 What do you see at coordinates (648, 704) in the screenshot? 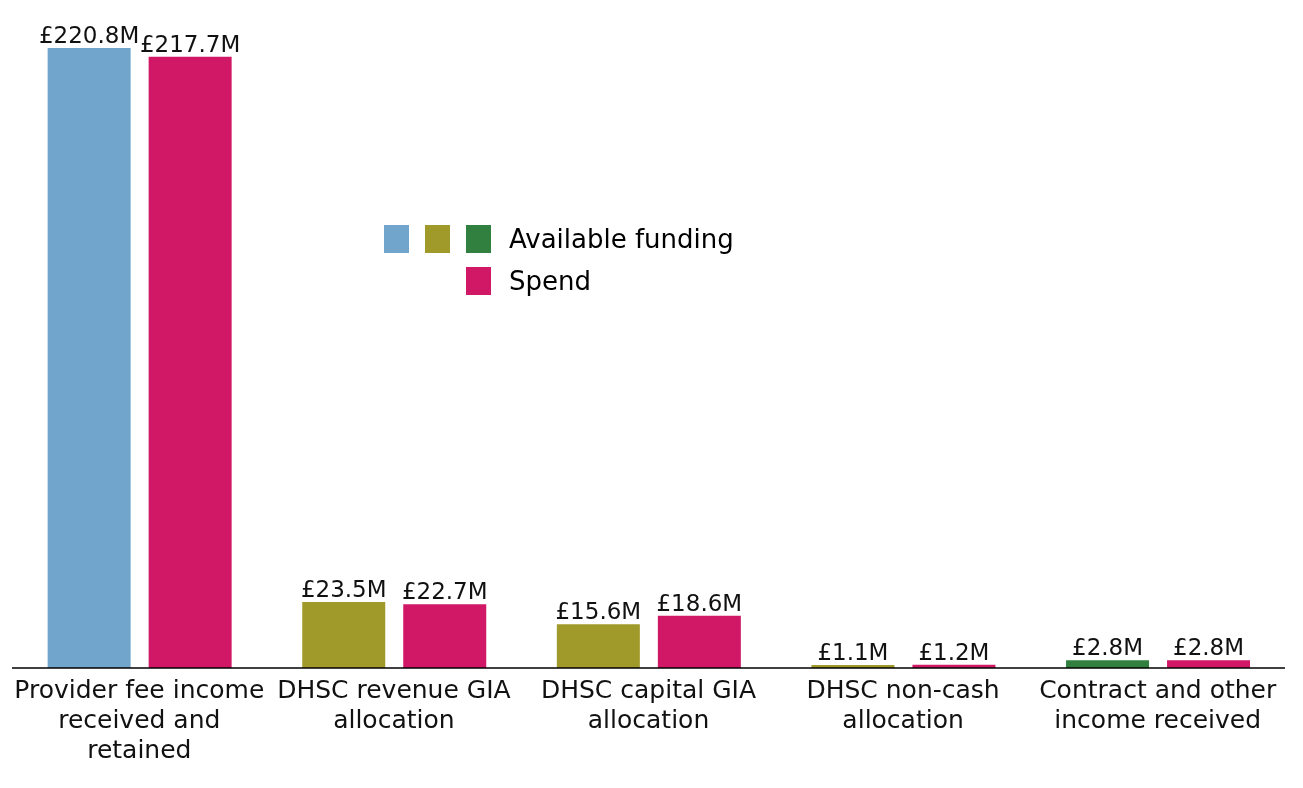
I see `x-tick-label: DHSC capital GIA allocation` at bounding box center [648, 704].